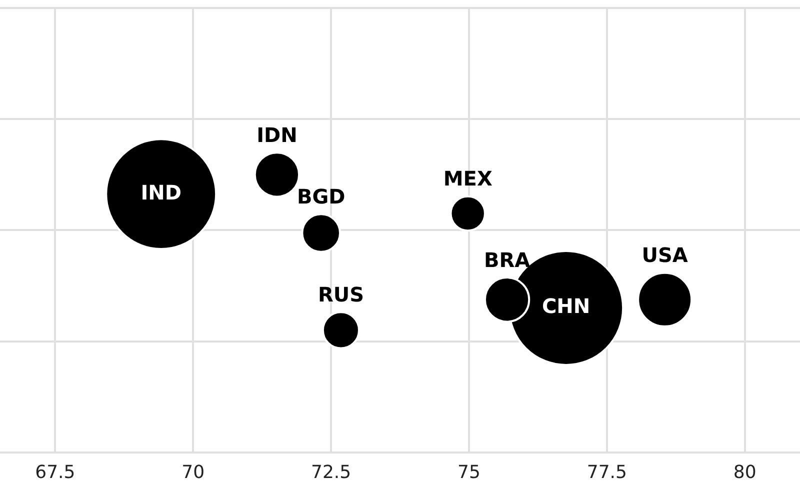  Describe the element at coordinates (507, 260) in the screenshot. I see `annotation: BRA` at that location.